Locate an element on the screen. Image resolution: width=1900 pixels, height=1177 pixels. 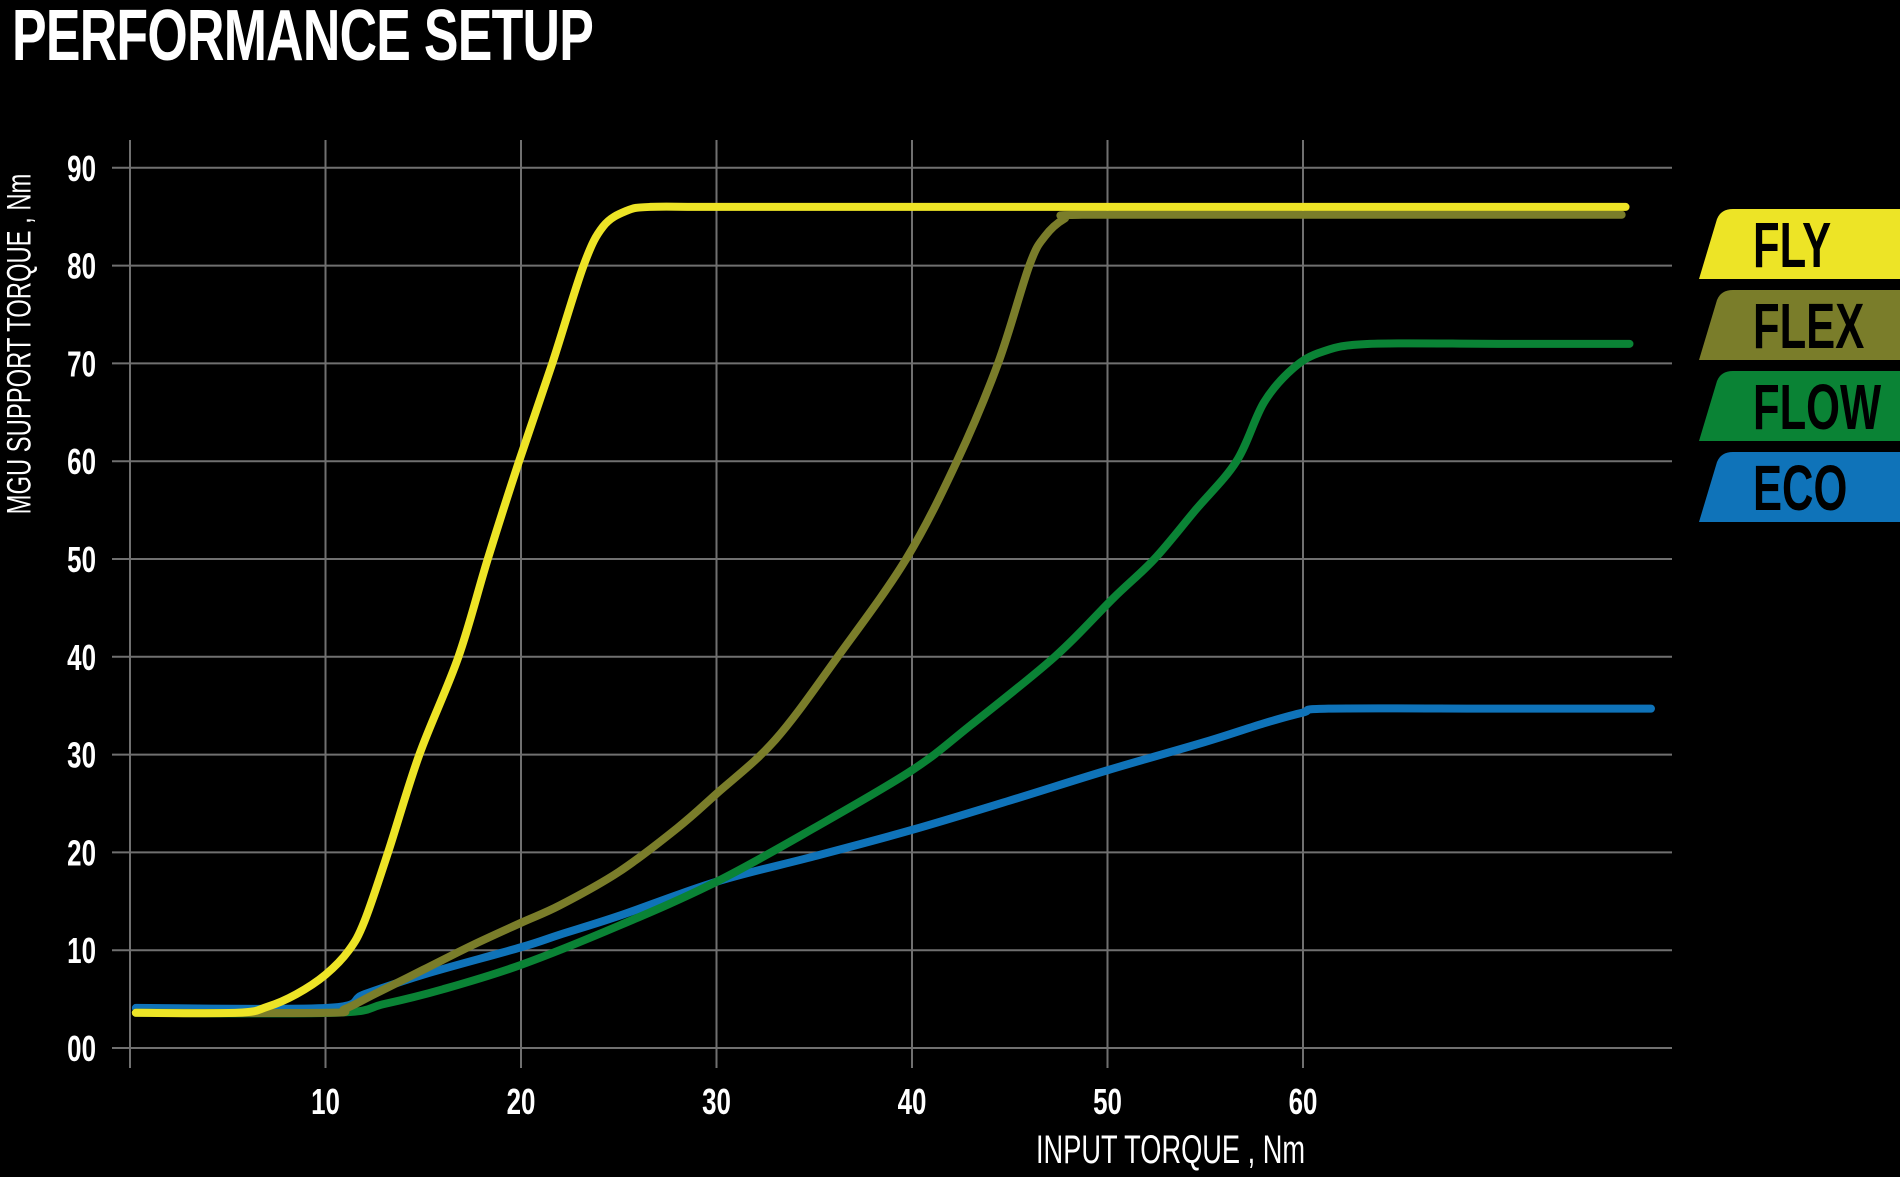
legend-item-flow: FLOW is located at coordinates (1799, 406).